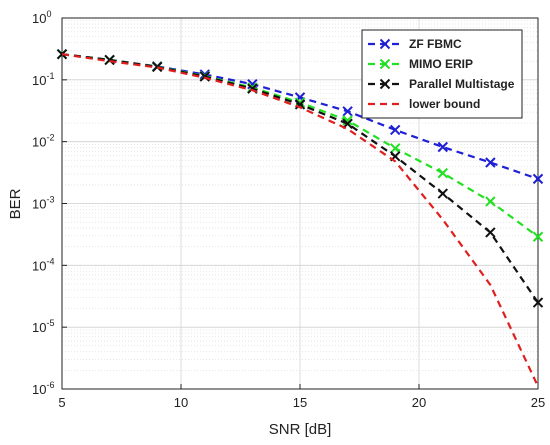  What do you see at coordinates (444, 104) in the screenshot?
I see `legend-label-4: lower bound` at bounding box center [444, 104].